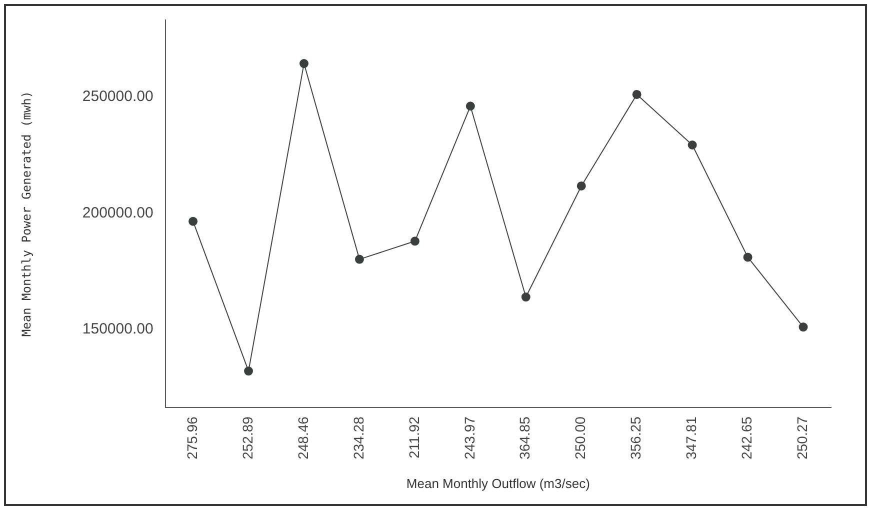 This screenshot has height=510, width=871. I want to click on x-tick-label: 364.85, so click(524, 438).